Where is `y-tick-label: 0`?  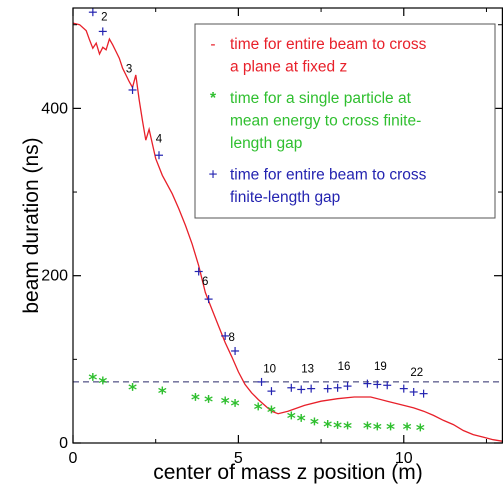 y-tick-label: 0 is located at coordinates (63, 443).